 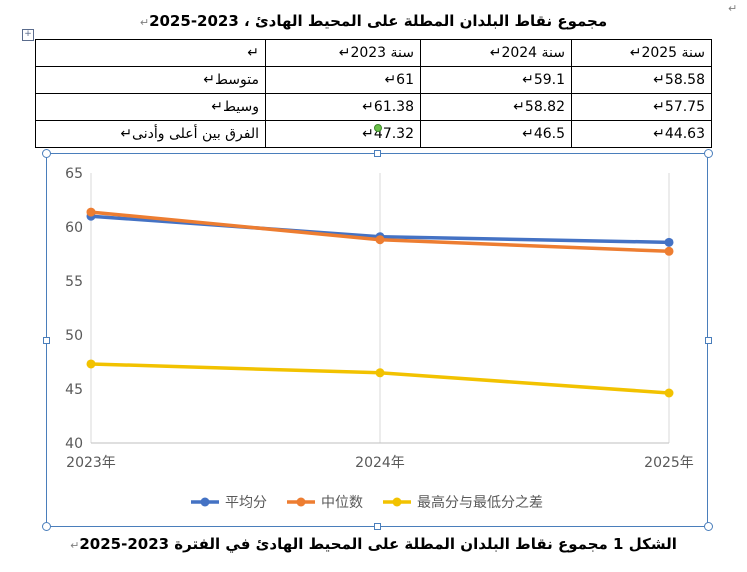 What do you see at coordinates (74, 336) in the screenshot?
I see `y-tick-label: 50` at bounding box center [74, 336].